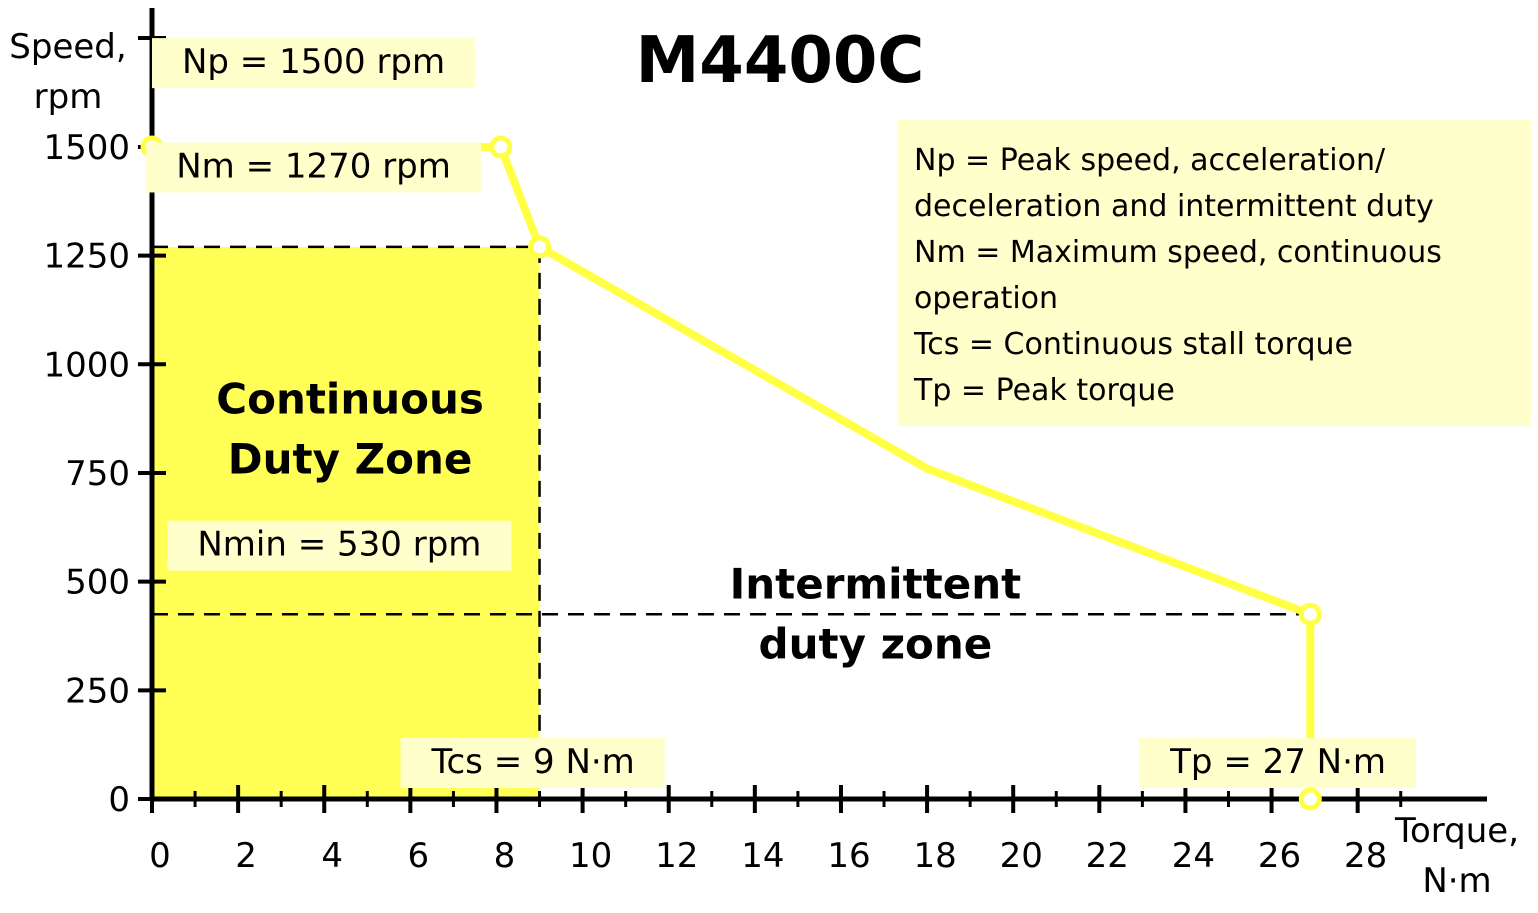 The image size is (1538, 913). I want to click on x-tick-label-24: 24, so click(1193, 856).